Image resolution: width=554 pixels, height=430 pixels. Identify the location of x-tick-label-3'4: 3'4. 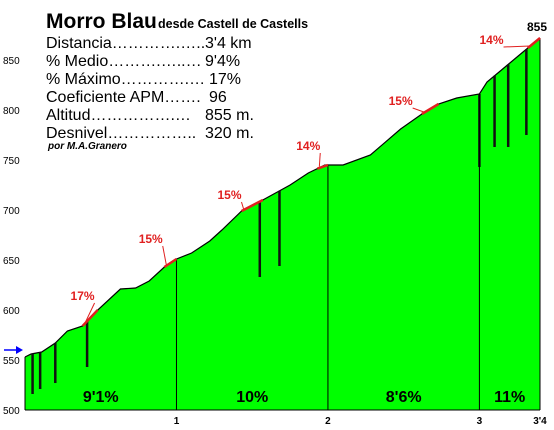
(540, 421).